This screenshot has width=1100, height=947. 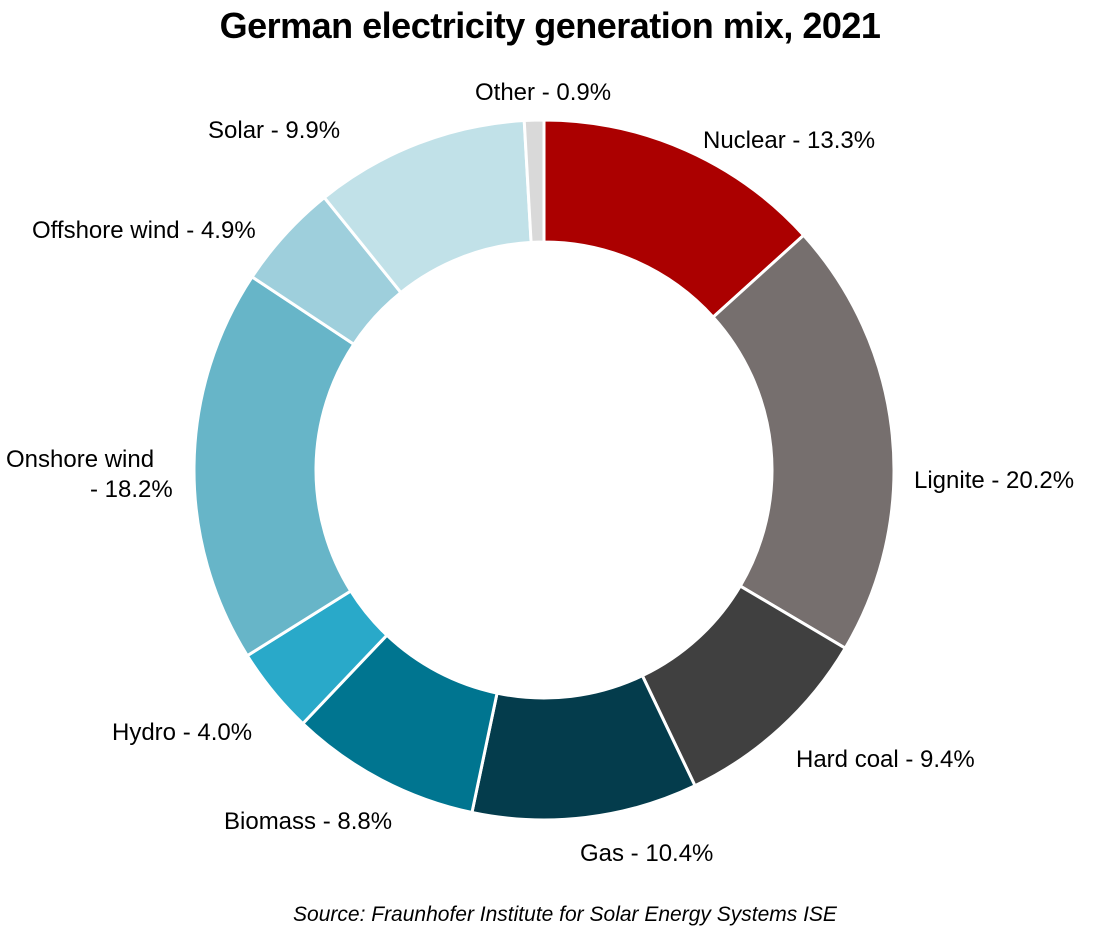 I want to click on label-nuclear: Nuclear - 13.3%, so click(x=789, y=140).